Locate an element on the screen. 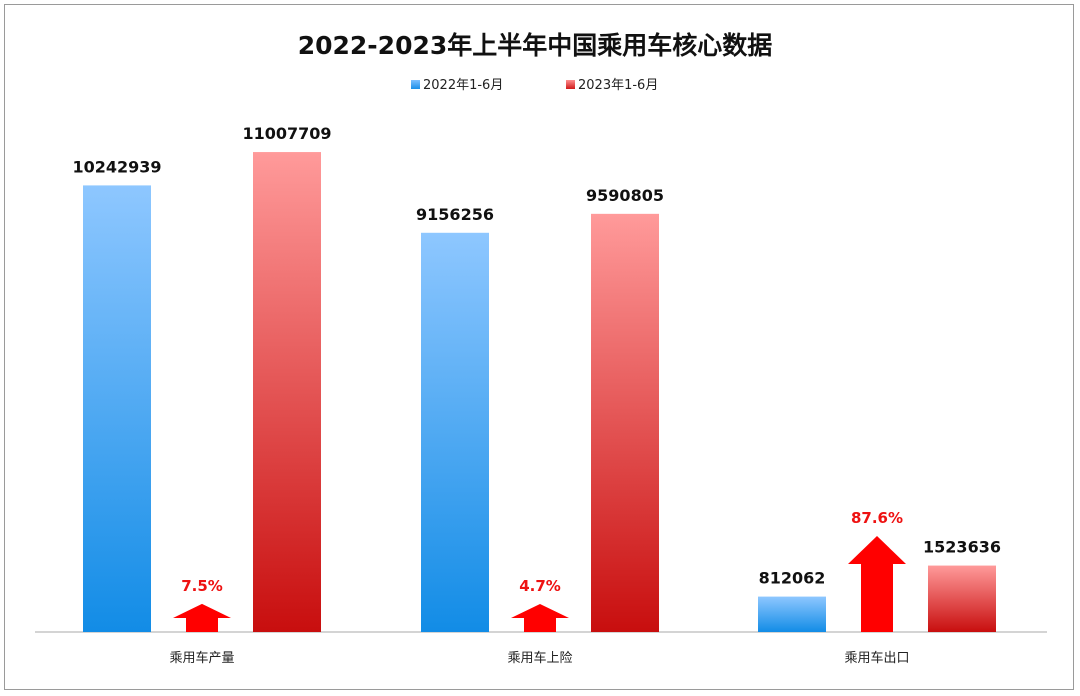  value-label-2022-insurance: 9156256 is located at coordinates (455, 214).